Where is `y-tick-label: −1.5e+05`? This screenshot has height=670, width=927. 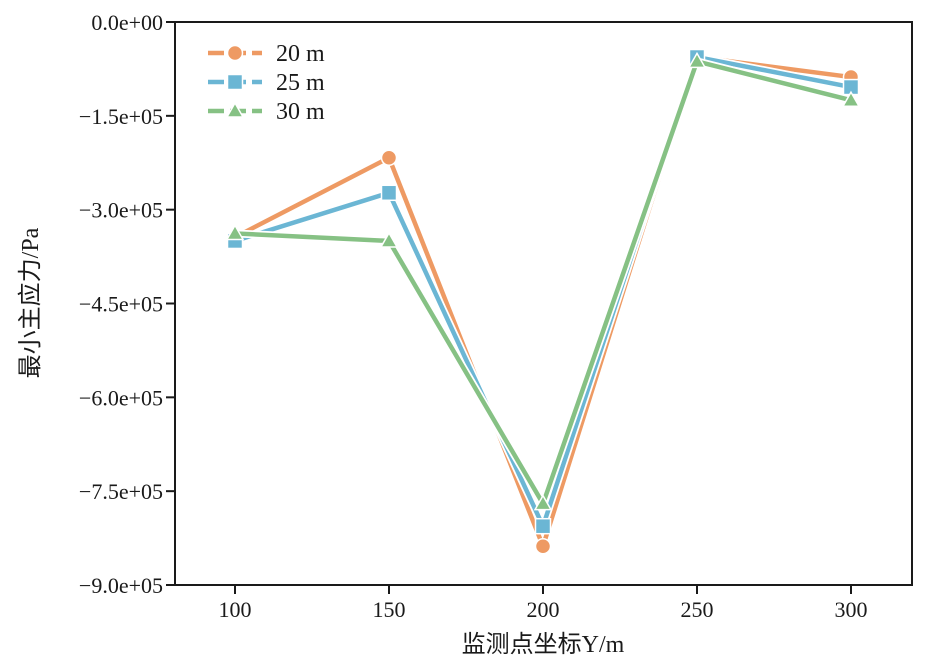
y-tick-label: −1.5e+05 is located at coordinates (121, 116).